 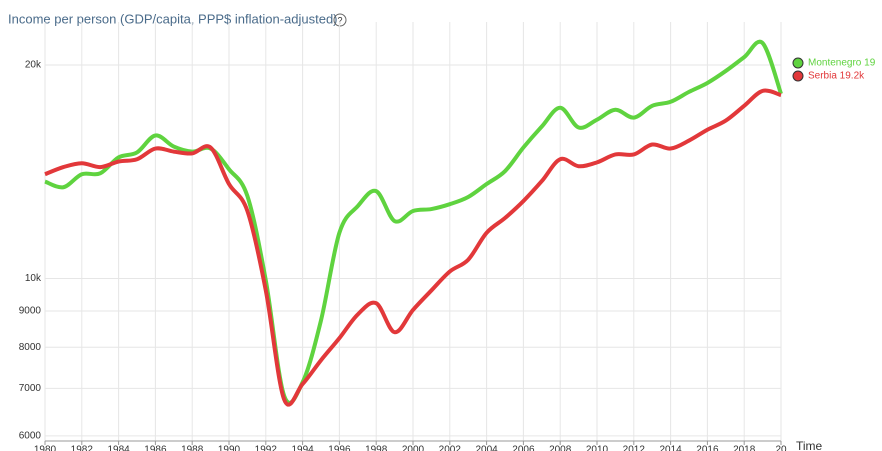 What do you see at coordinates (560, 448) in the screenshot?
I see `x-tick-label: 2008` at bounding box center [560, 448].